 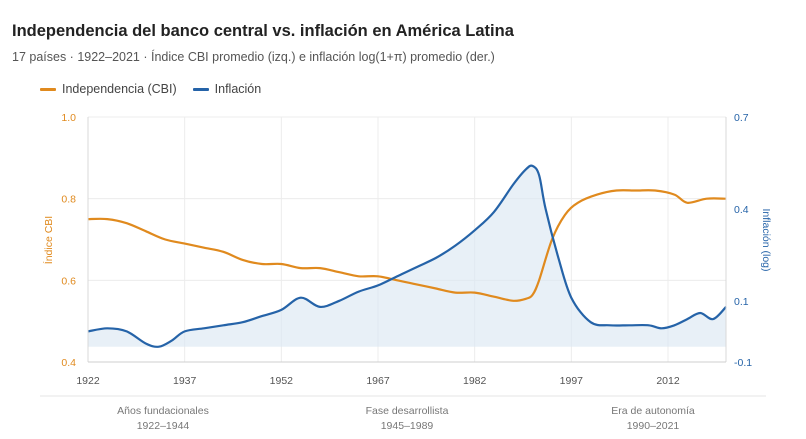 What do you see at coordinates (48, 240) in the screenshot?
I see `y-left-axis-title: Índice CBI` at bounding box center [48, 240].